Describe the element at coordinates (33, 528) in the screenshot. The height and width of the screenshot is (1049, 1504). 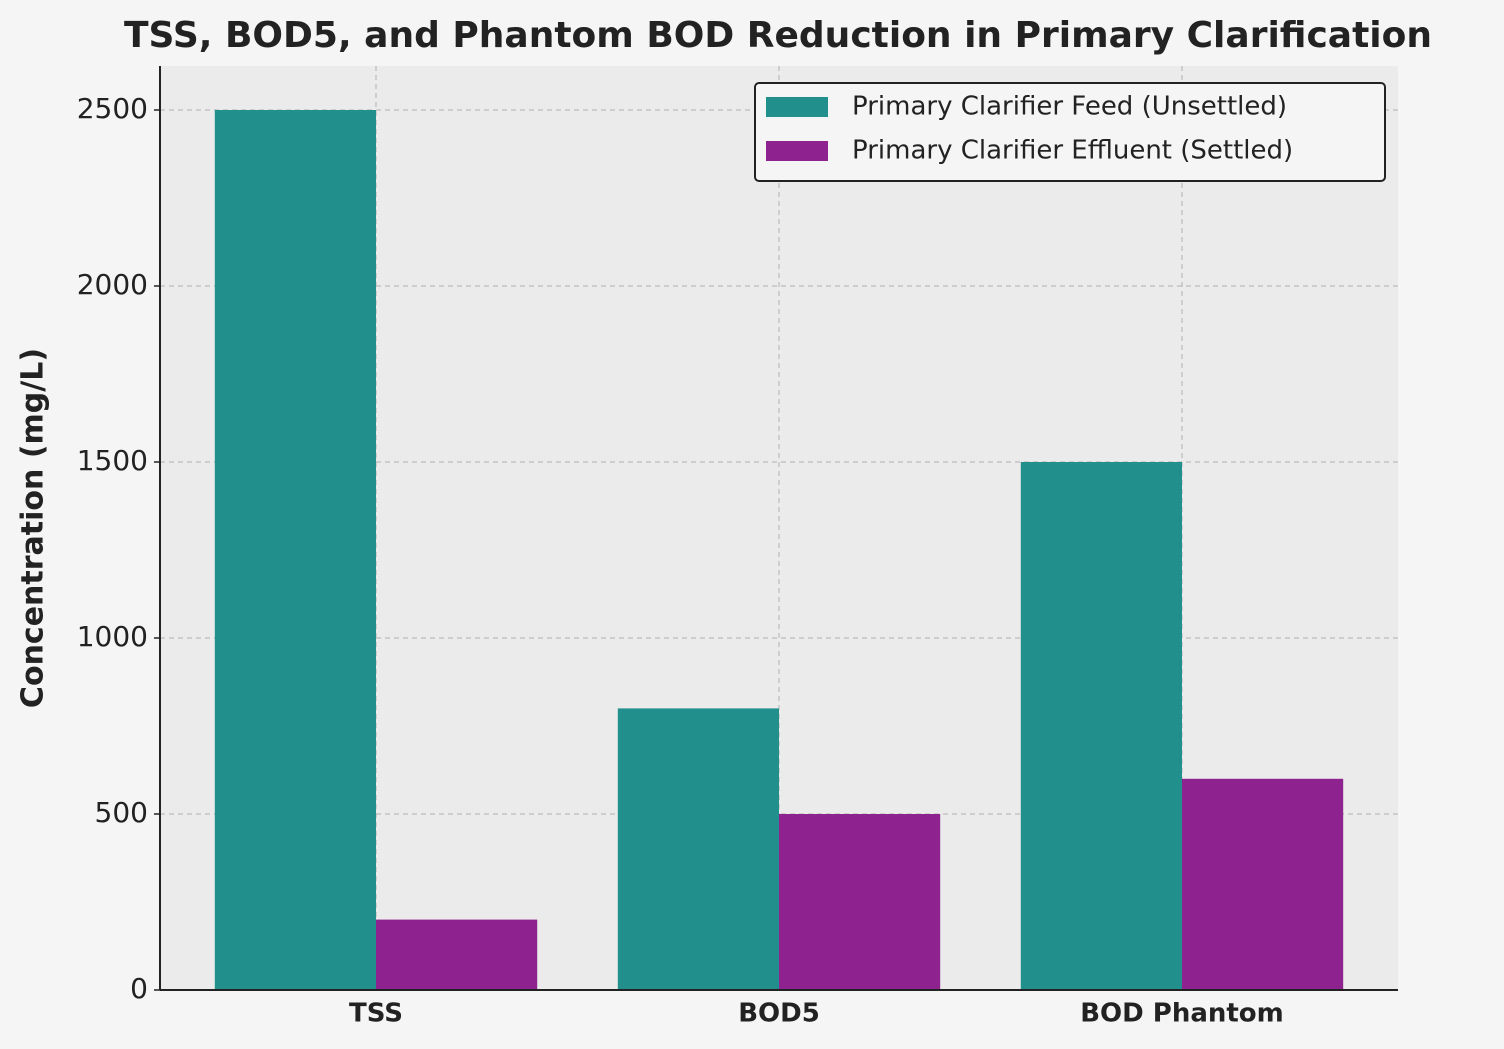
I see `y-axis-label: Concentration (mg/L)` at that location.